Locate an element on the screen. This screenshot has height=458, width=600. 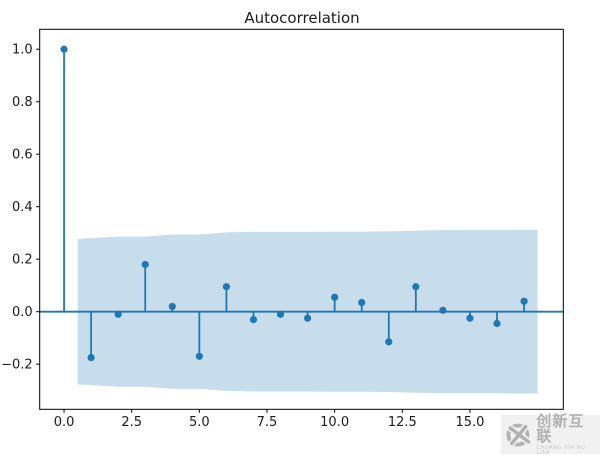
watermark: 创新互联 CHUANG XIN HU LIAN is located at coordinates (550, 433).